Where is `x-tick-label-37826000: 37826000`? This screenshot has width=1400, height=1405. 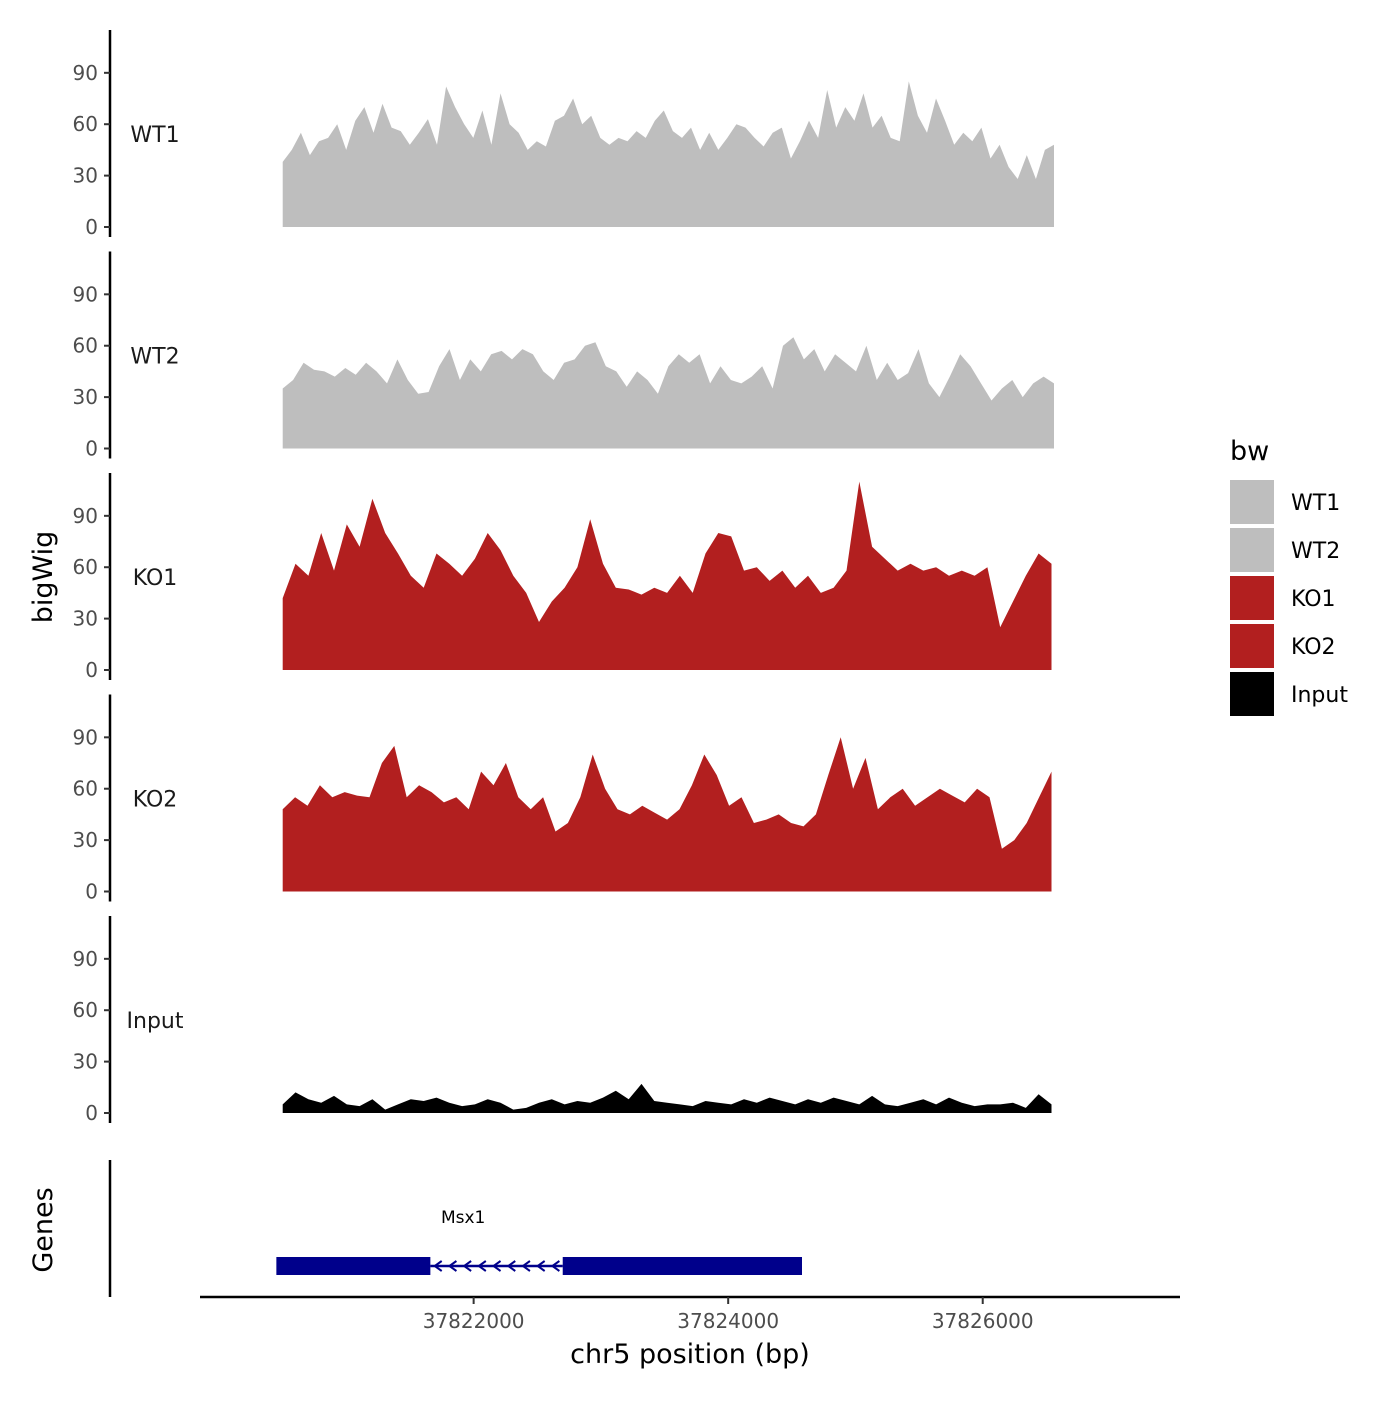 x-tick-label-37826000: 37826000 is located at coordinates (983, 1321).